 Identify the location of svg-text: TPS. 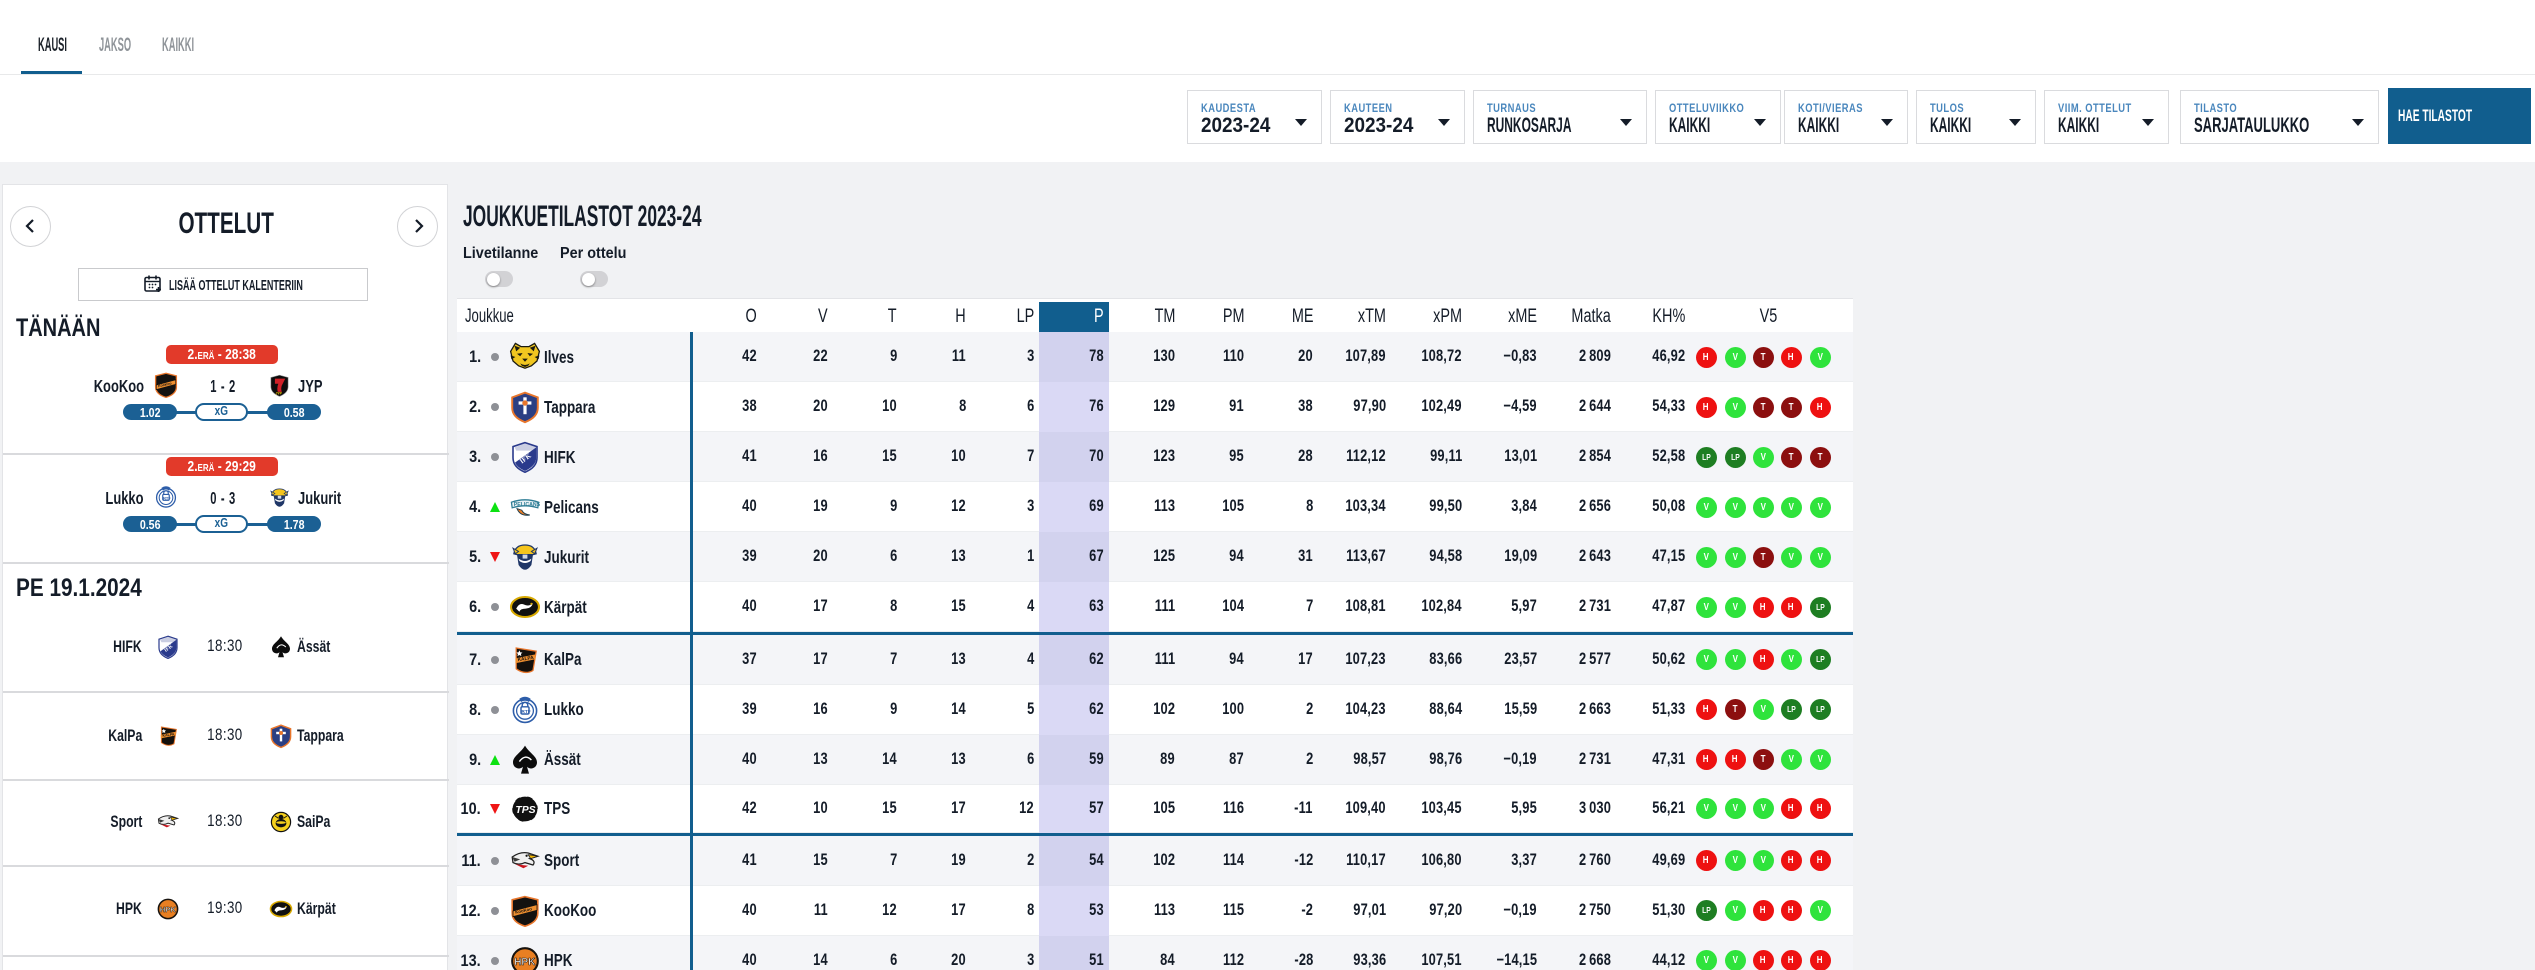
(525, 810).